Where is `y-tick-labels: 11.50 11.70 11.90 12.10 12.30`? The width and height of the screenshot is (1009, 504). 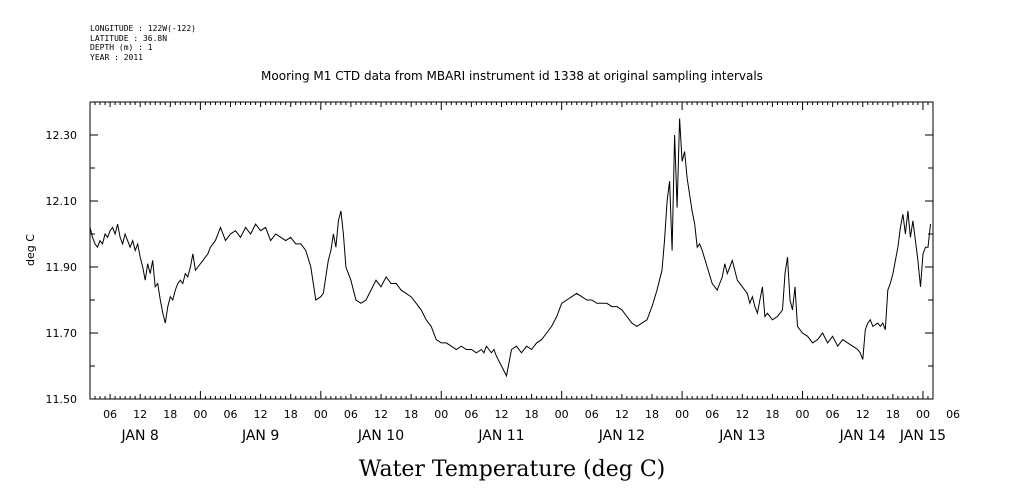 y-tick-labels: 11.50 11.70 11.90 12.10 12.30 is located at coordinates (62, 267).